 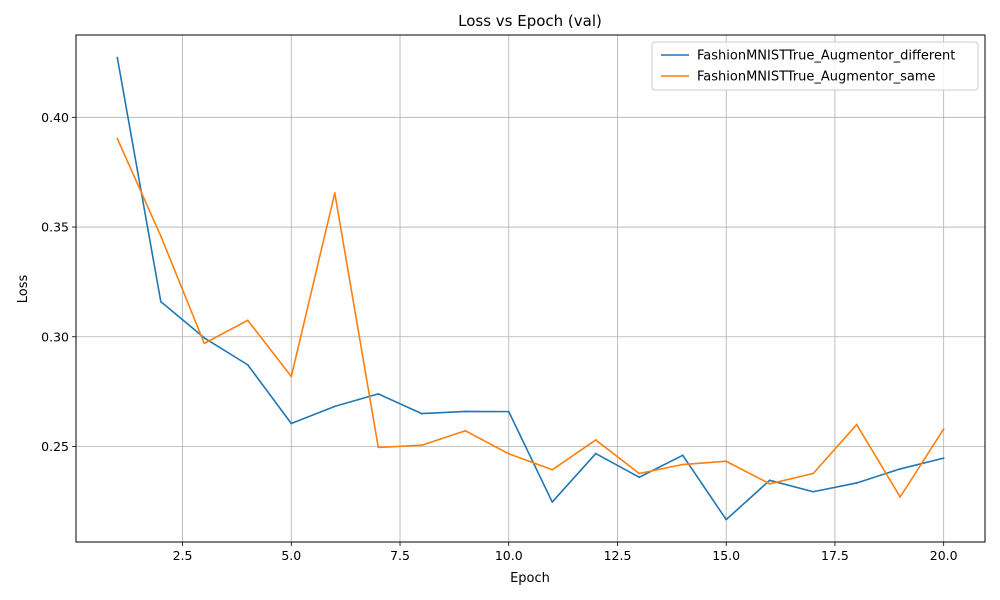 What do you see at coordinates (530, 21) in the screenshot?
I see `chart-title: Loss vs Epoch (val)` at bounding box center [530, 21].